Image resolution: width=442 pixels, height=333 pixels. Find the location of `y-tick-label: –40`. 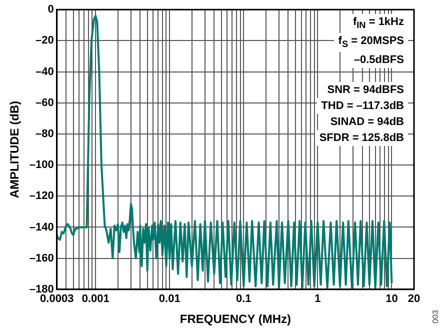

y-tick-label: –40 is located at coordinates (45, 72).